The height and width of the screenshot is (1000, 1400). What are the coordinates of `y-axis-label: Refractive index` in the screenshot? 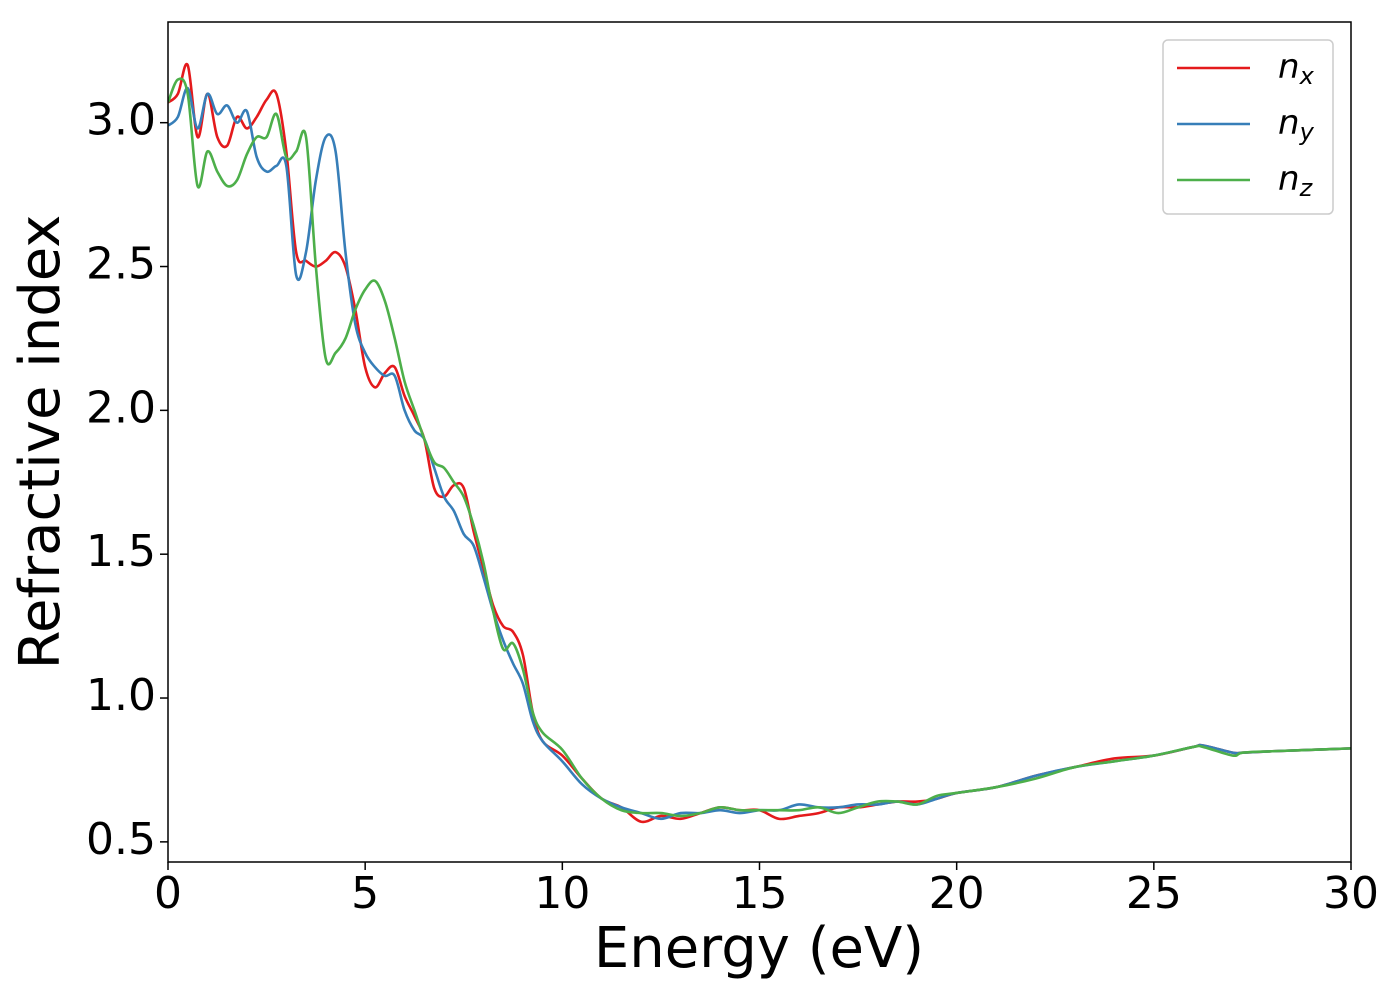 It's located at (40, 442).